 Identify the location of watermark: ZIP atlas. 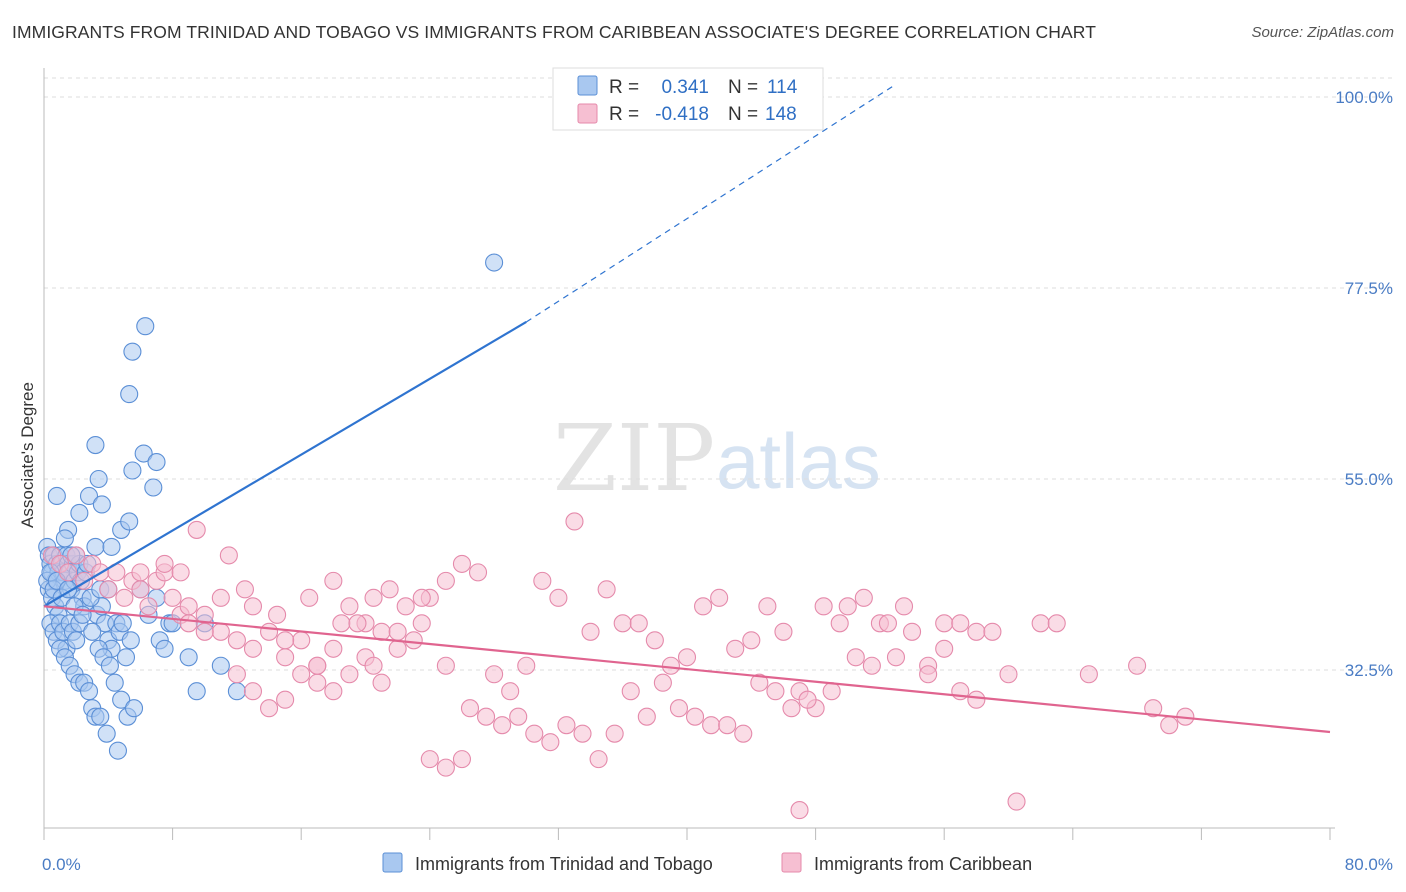
(717, 458).